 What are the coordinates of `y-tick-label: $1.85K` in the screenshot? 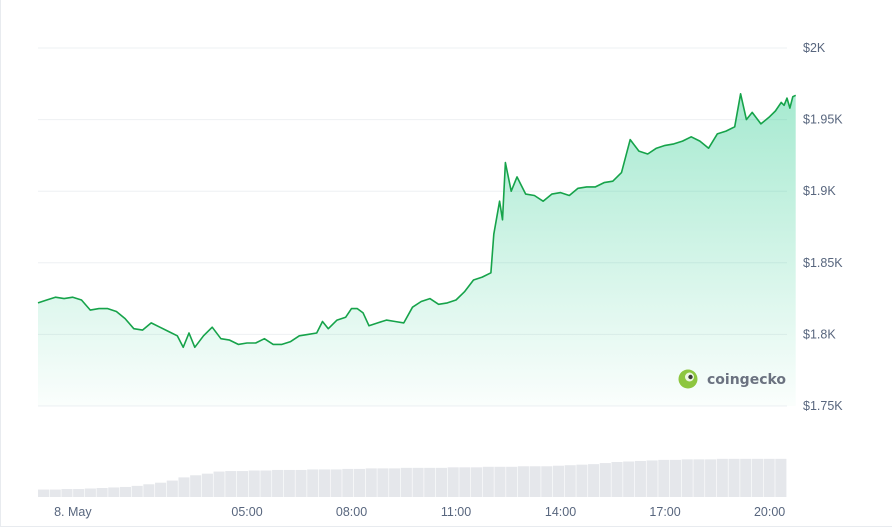 It's located at (823, 263).